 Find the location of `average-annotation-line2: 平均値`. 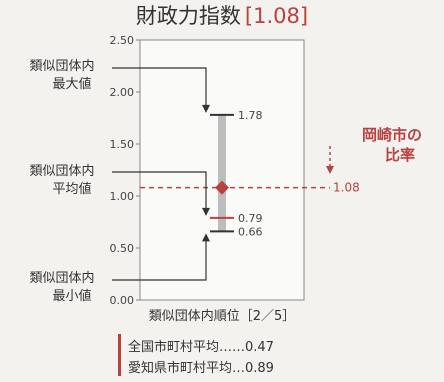

average-annotation-line2: 平均値 is located at coordinates (71, 189).